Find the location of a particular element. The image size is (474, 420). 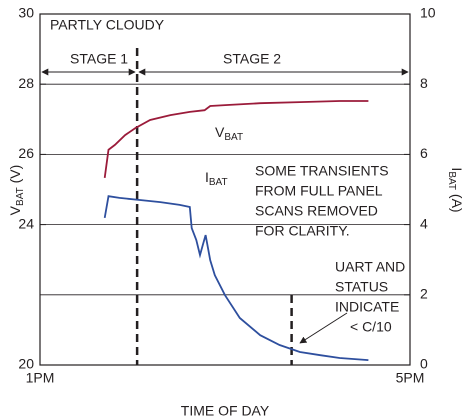

x-tick-label: 1PM is located at coordinates (40, 378).